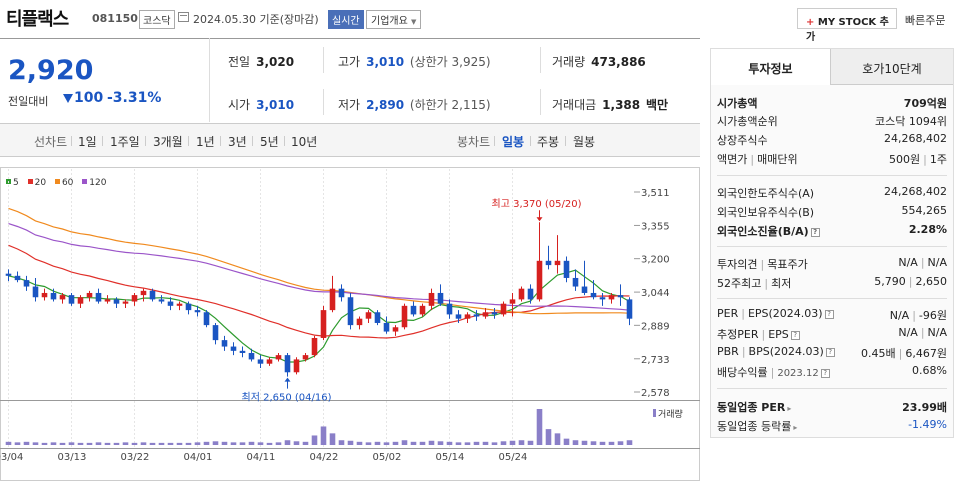 Image resolution: width=954 pixels, height=482 pixels. Describe the element at coordinates (198, 457) in the screenshot. I see `x-tick-label: 04/01` at that location.